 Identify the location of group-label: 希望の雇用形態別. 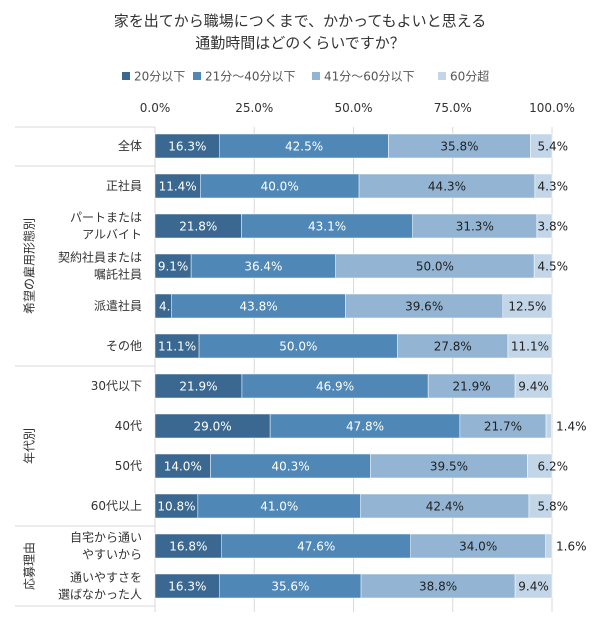
(29, 266).